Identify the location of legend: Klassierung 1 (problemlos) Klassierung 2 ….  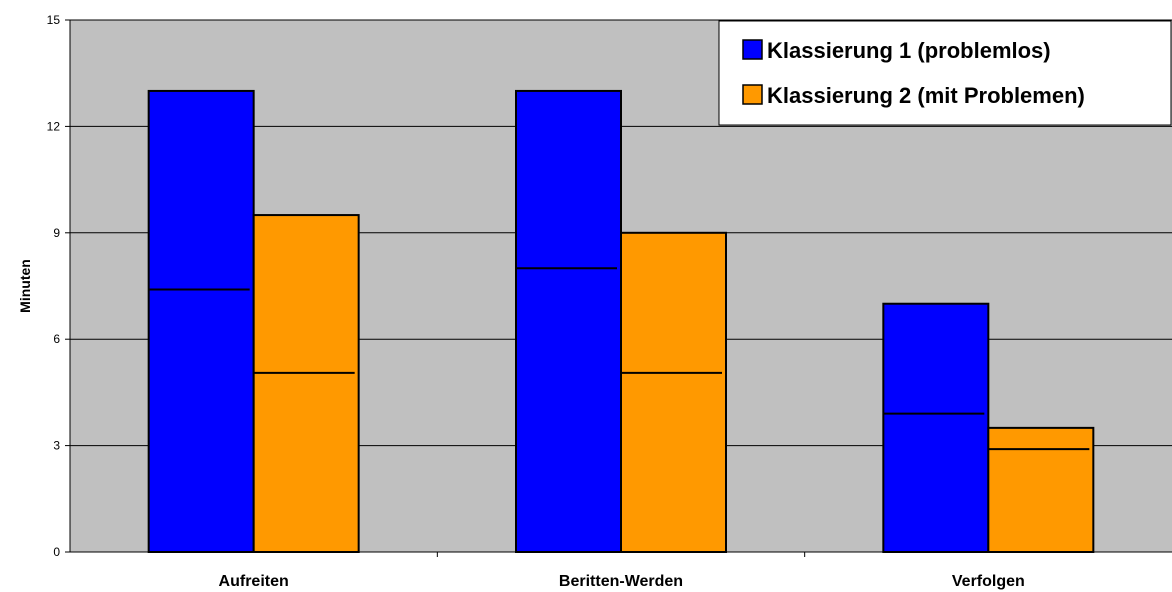
(945, 73).